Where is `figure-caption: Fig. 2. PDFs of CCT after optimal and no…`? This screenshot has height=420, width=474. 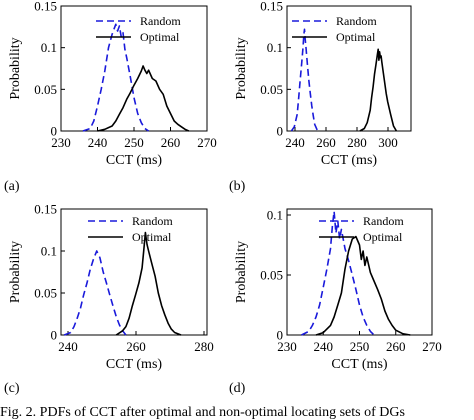
figure-caption: Fig. 2. PDFs of CCT after optimal and no… is located at coordinates (202, 412).